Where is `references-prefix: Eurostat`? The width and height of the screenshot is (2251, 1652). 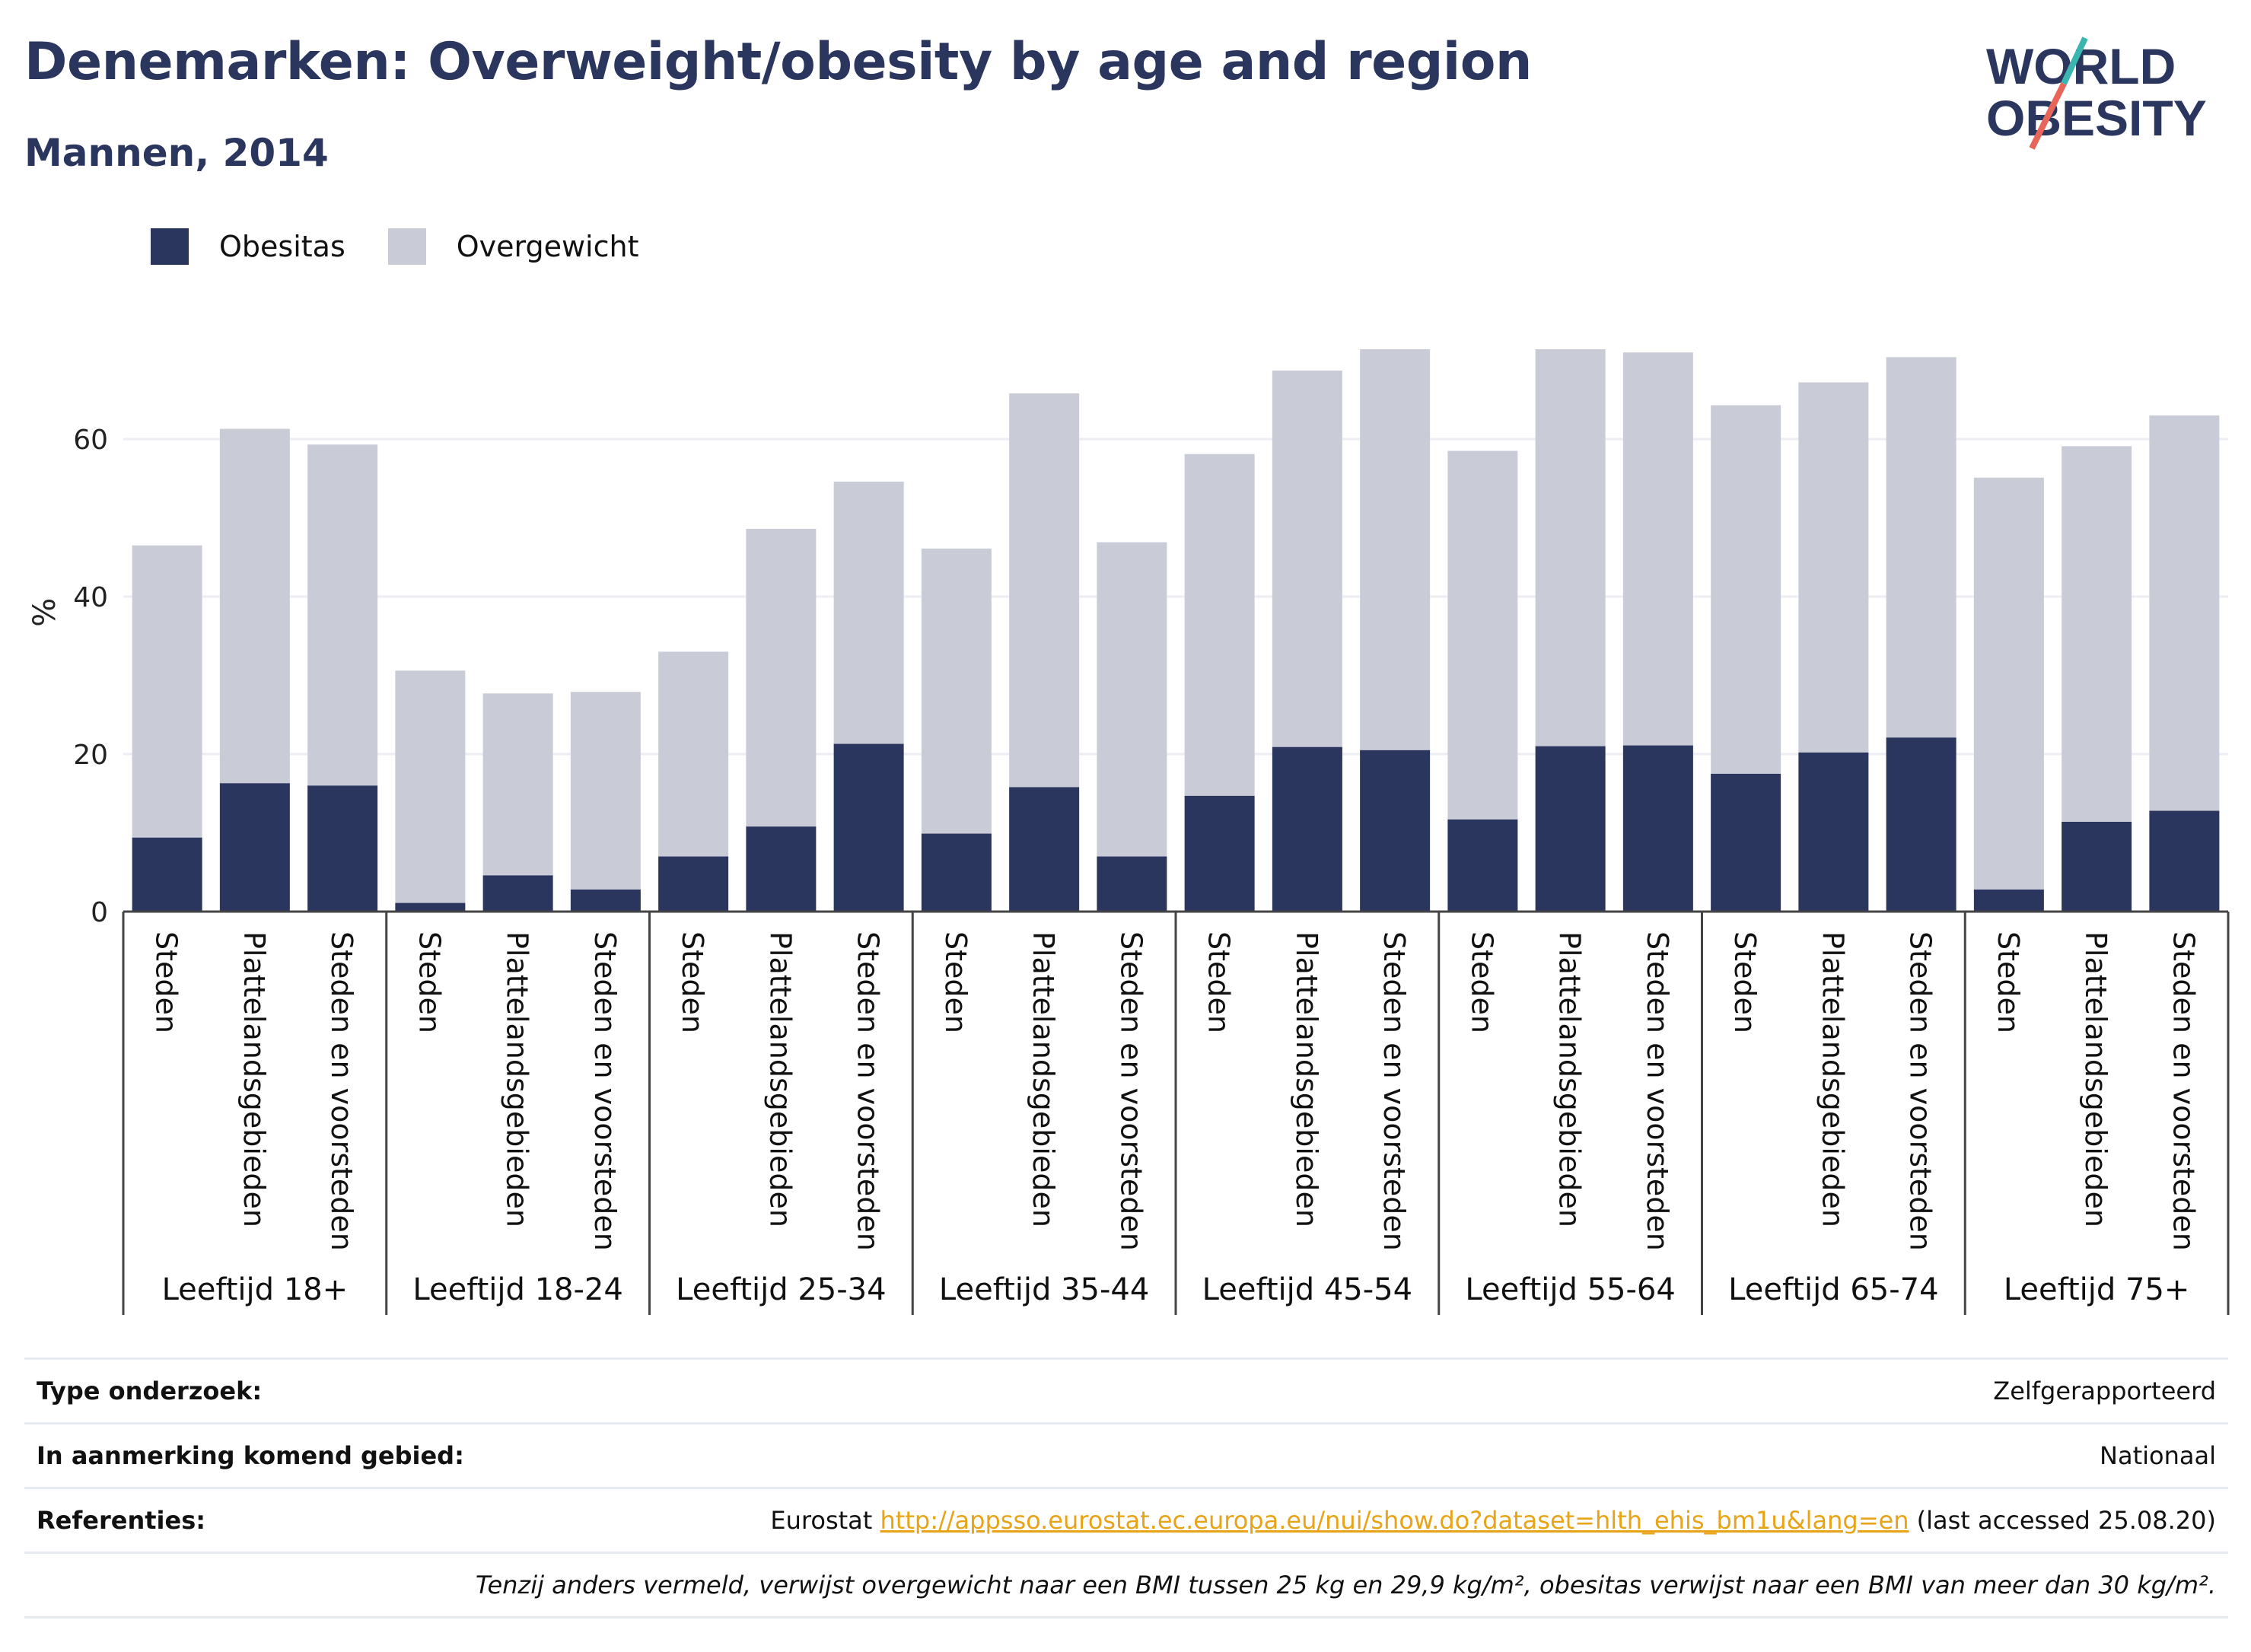 references-prefix: Eurostat is located at coordinates (825, 1520).